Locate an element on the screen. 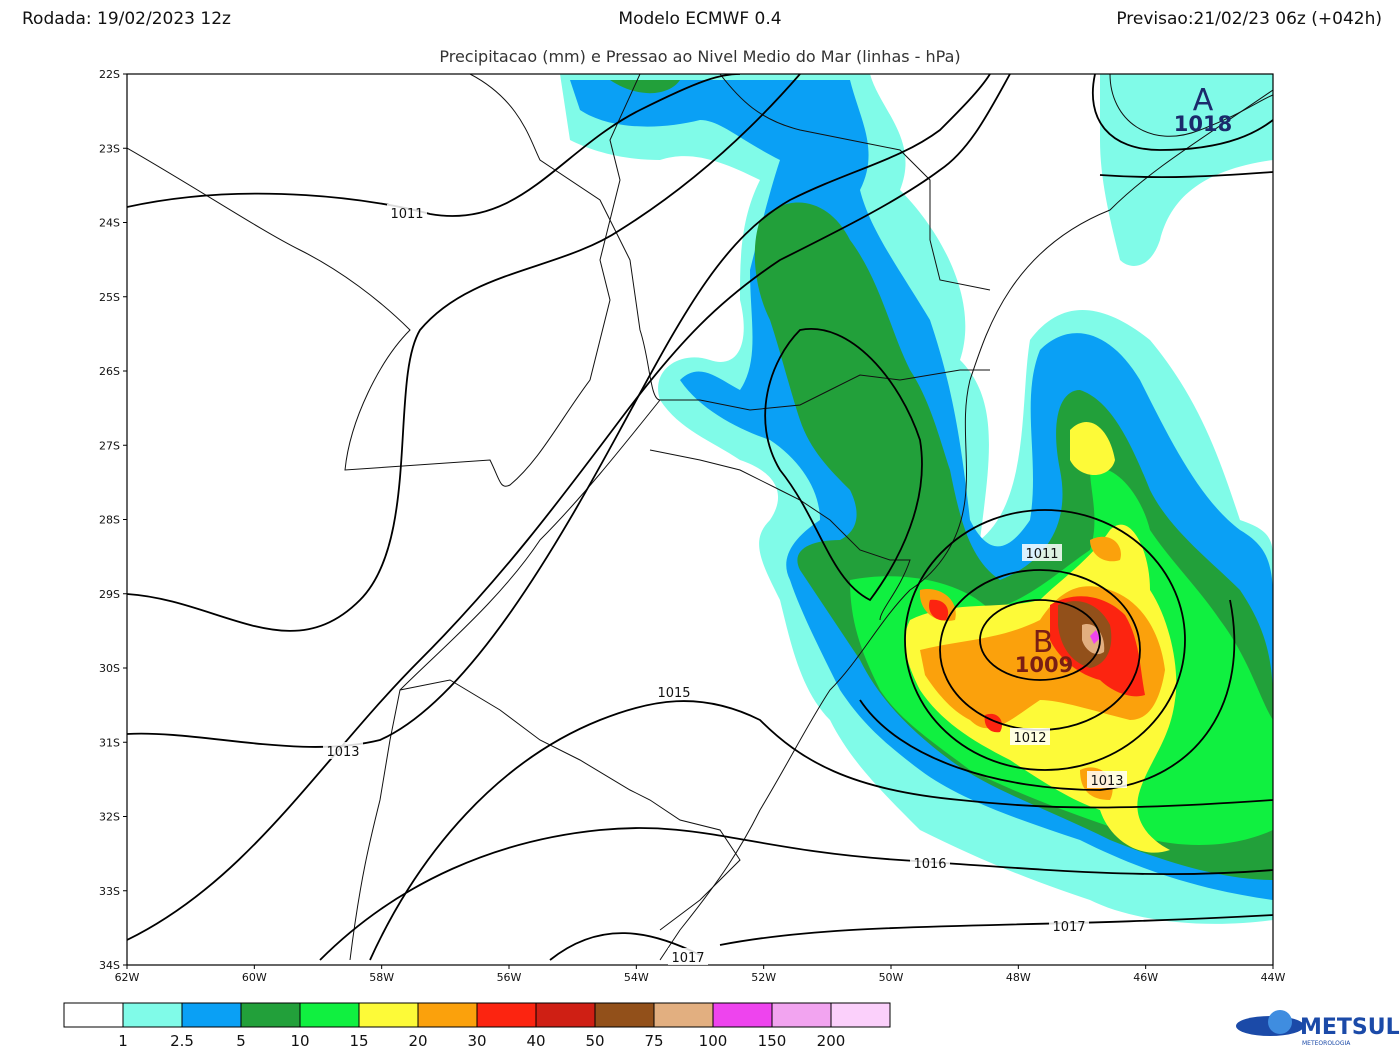  lat-label: 32S is located at coordinates (109, 817).